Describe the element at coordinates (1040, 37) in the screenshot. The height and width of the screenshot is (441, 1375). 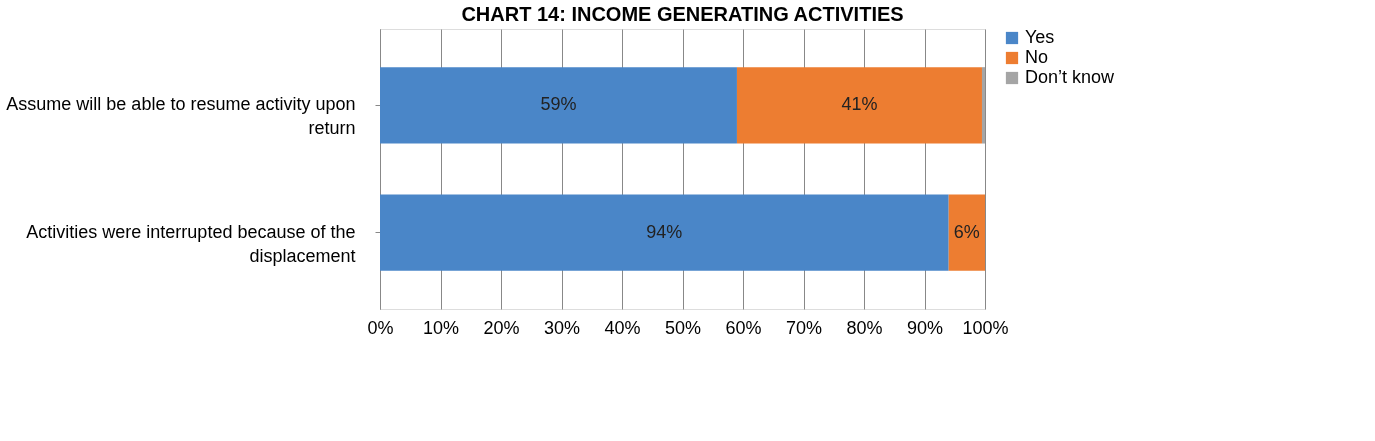
I see `legend-label: Yes` at that location.